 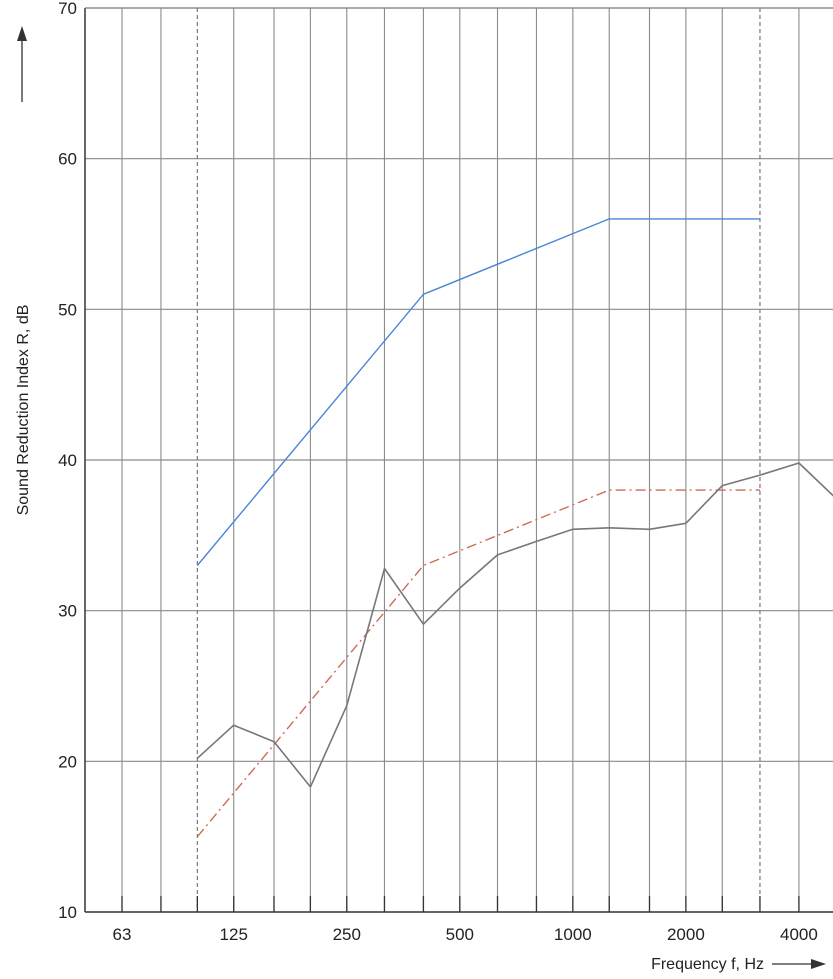 What do you see at coordinates (707, 964) in the screenshot?
I see `x-axis-title: Frequency f, Hz` at bounding box center [707, 964].